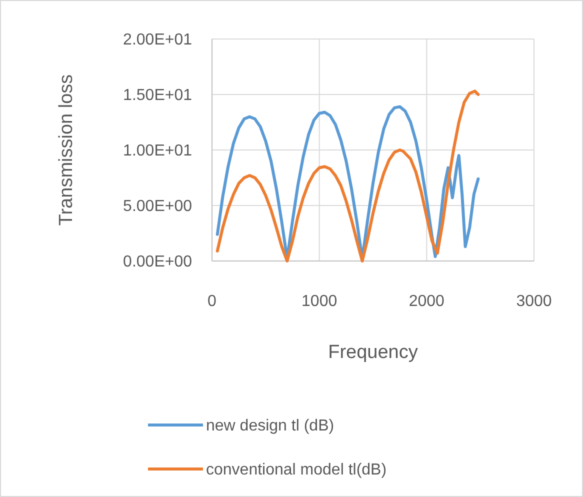 This screenshot has width=583, height=497. I want to click on y-tick-label: 1.00E+01, so click(157, 151).